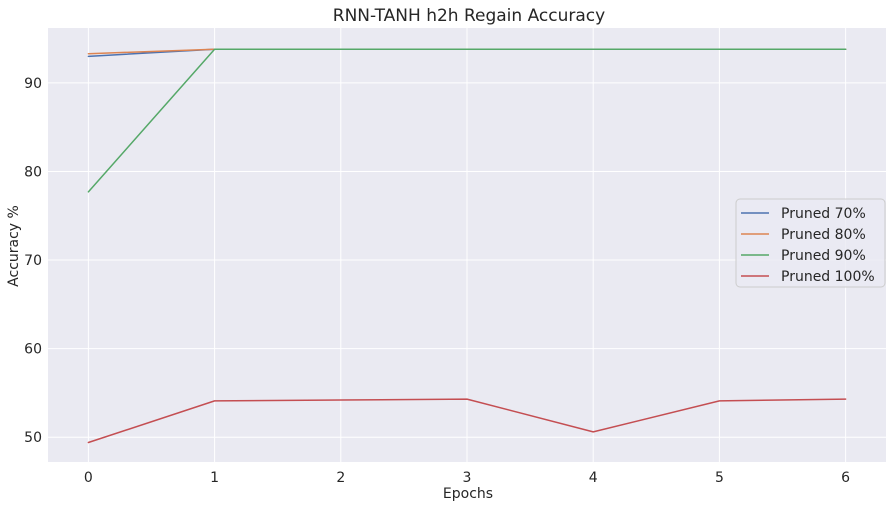 The image size is (894, 512). What do you see at coordinates (593, 478) in the screenshot?
I see `x-tick-label: 4` at bounding box center [593, 478].